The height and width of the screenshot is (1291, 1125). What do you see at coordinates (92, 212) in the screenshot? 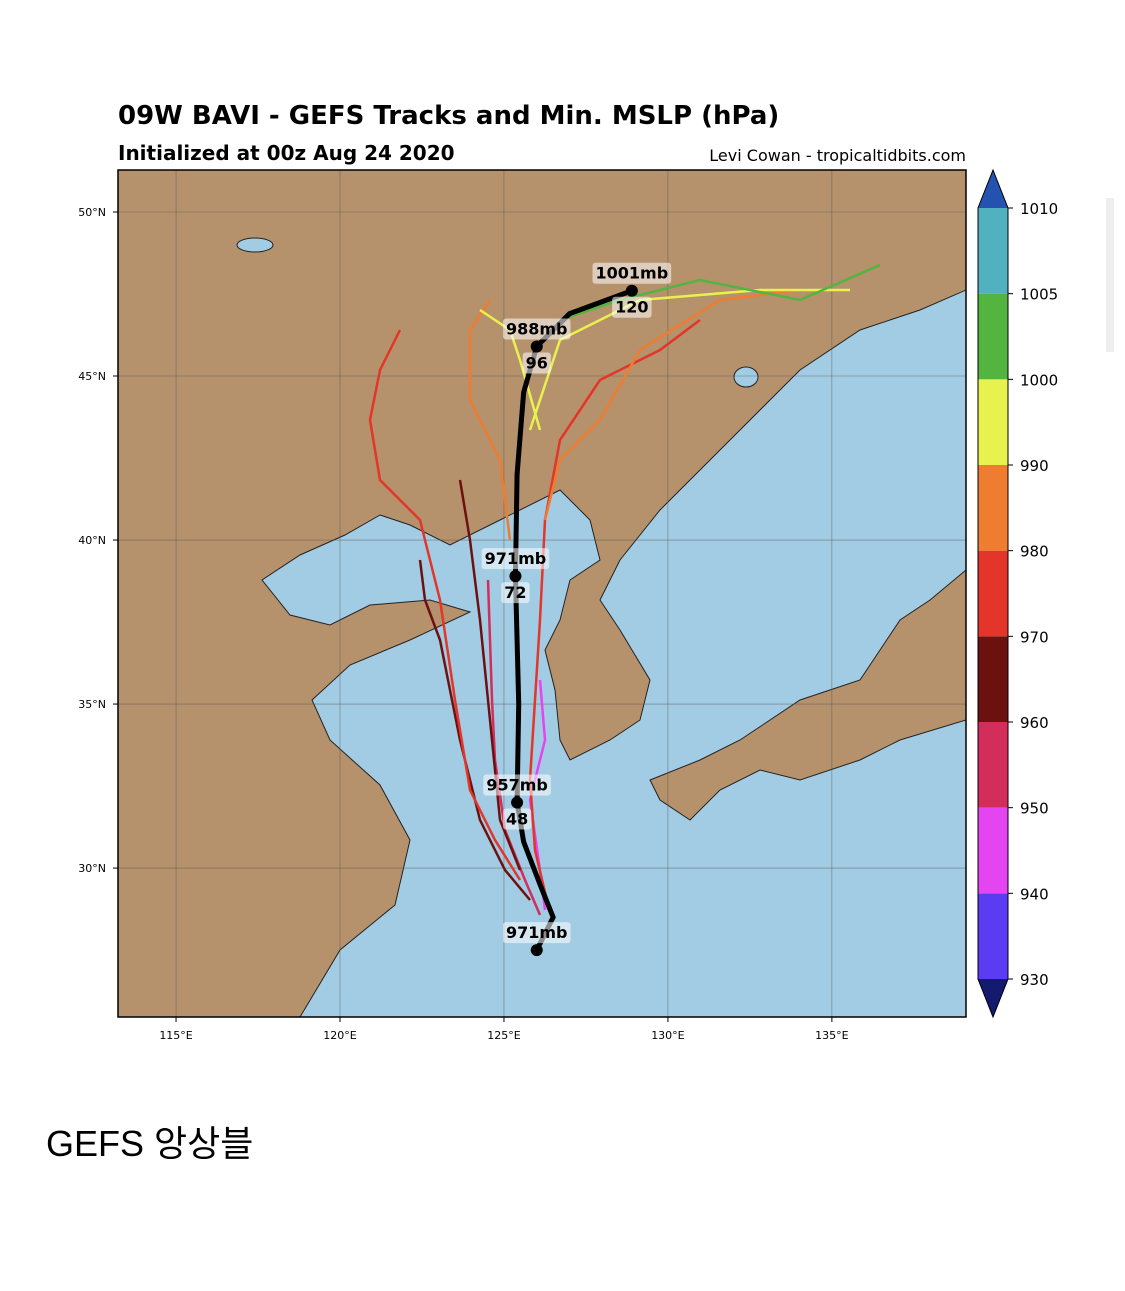
I see `y-tick-label: 50°N` at bounding box center [92, 212].